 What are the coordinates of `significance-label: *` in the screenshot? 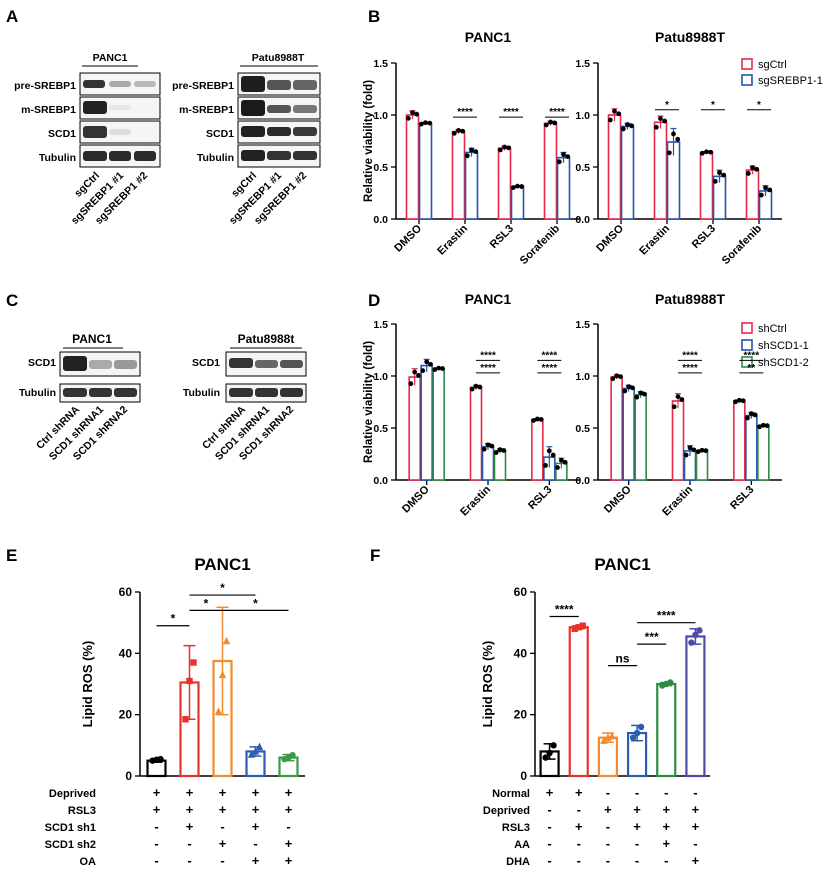 It's located at (713, 105).